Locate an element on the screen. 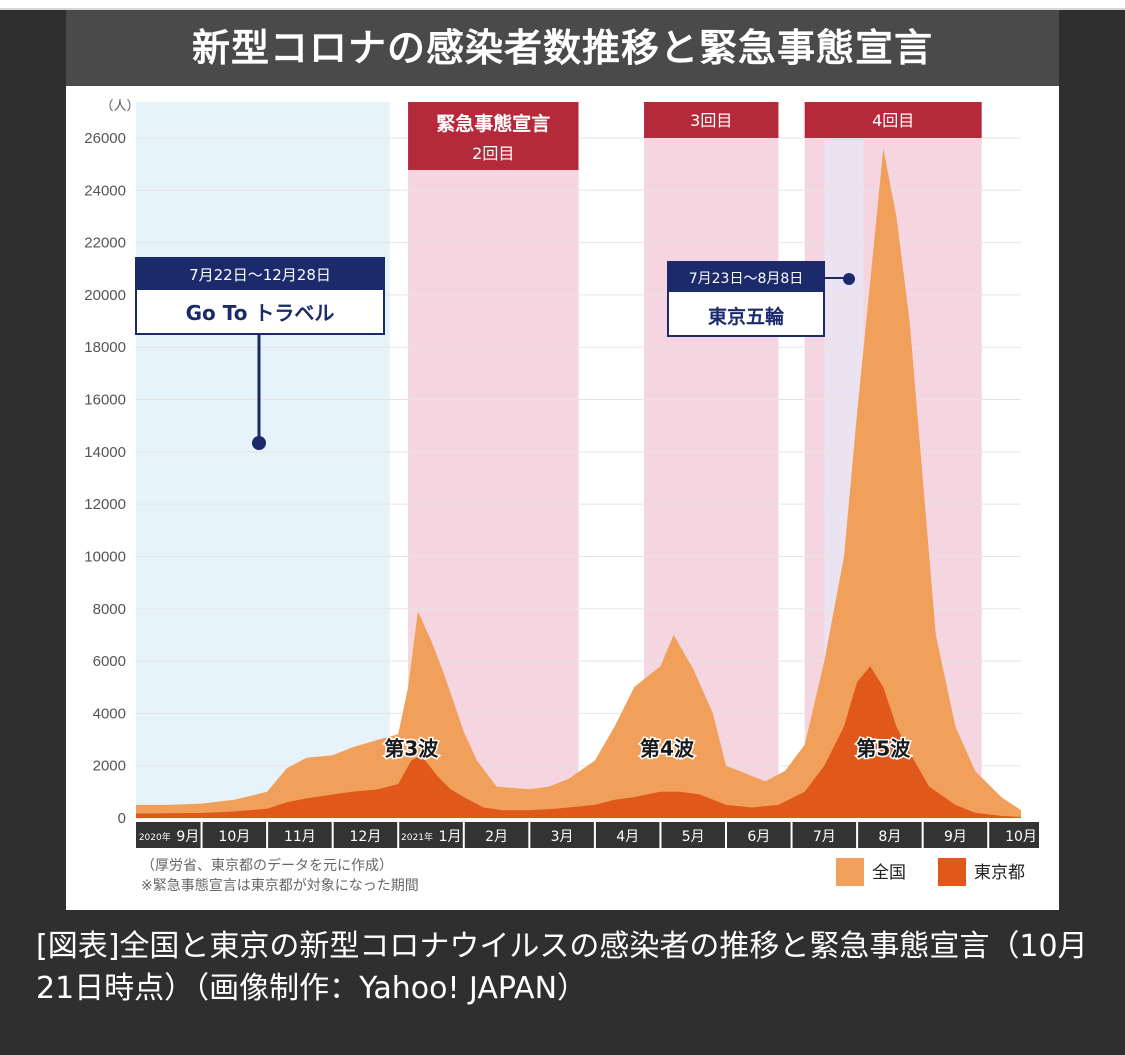  y-tick-label-13: 26000 is located at coordinates (105, 138).